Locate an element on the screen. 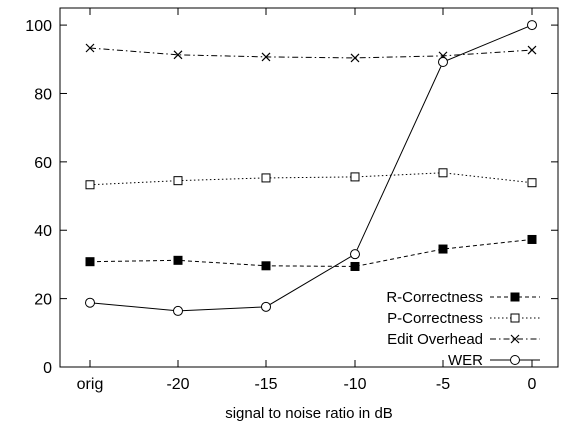  legend-label: P-Correctness is located at coordinates (435, 318).